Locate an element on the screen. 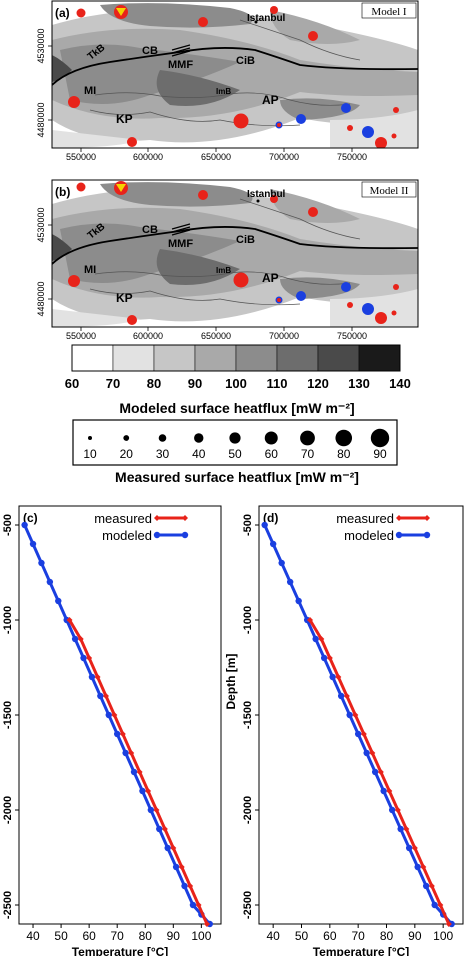  size-legend-label: 60 is located at coordinates (272, 454).